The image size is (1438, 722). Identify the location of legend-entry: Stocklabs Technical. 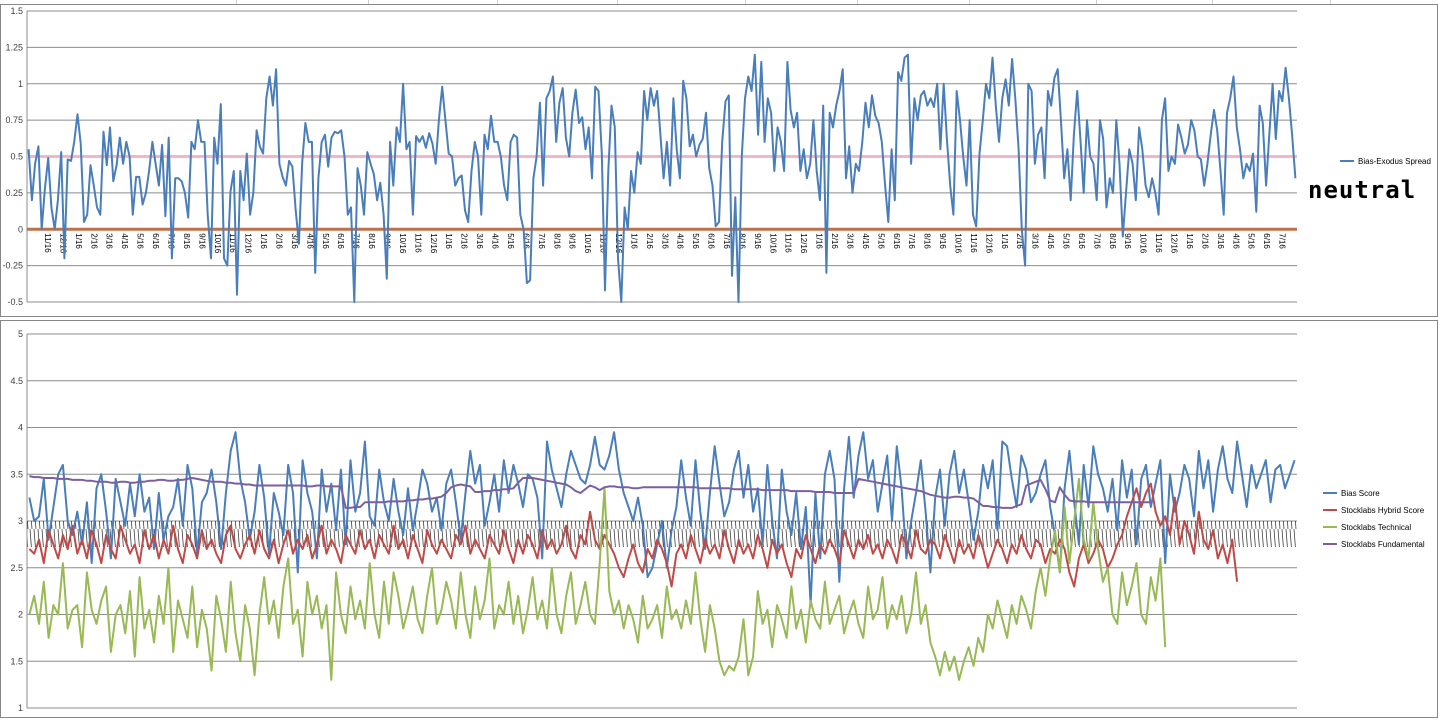
(1376, 527).